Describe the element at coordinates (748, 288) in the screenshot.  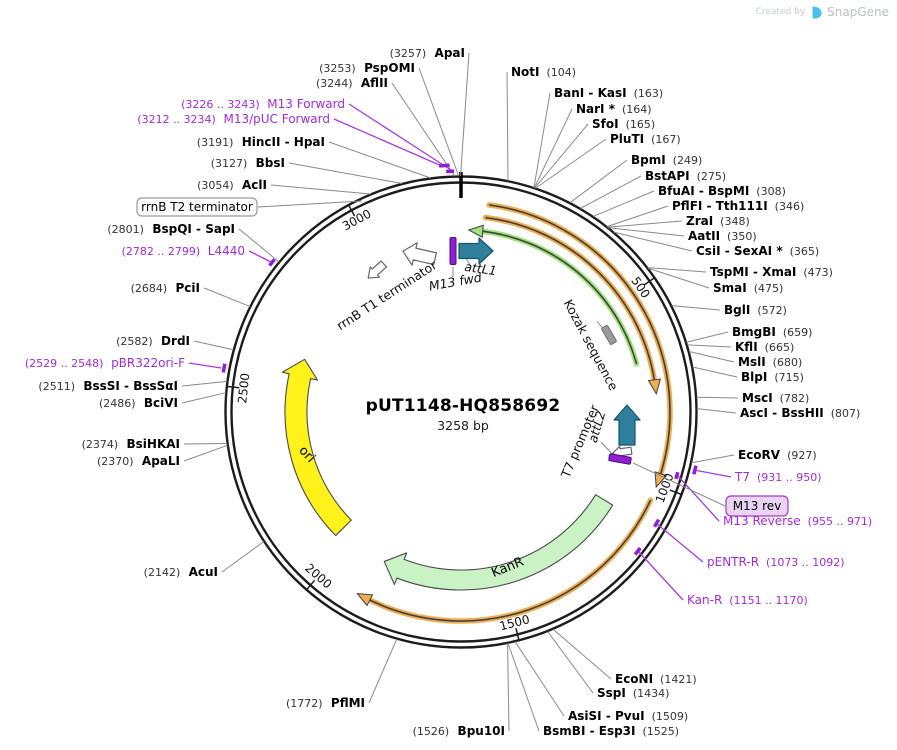
I see `enzyme-label-smai: SmaI (475)` at that location.